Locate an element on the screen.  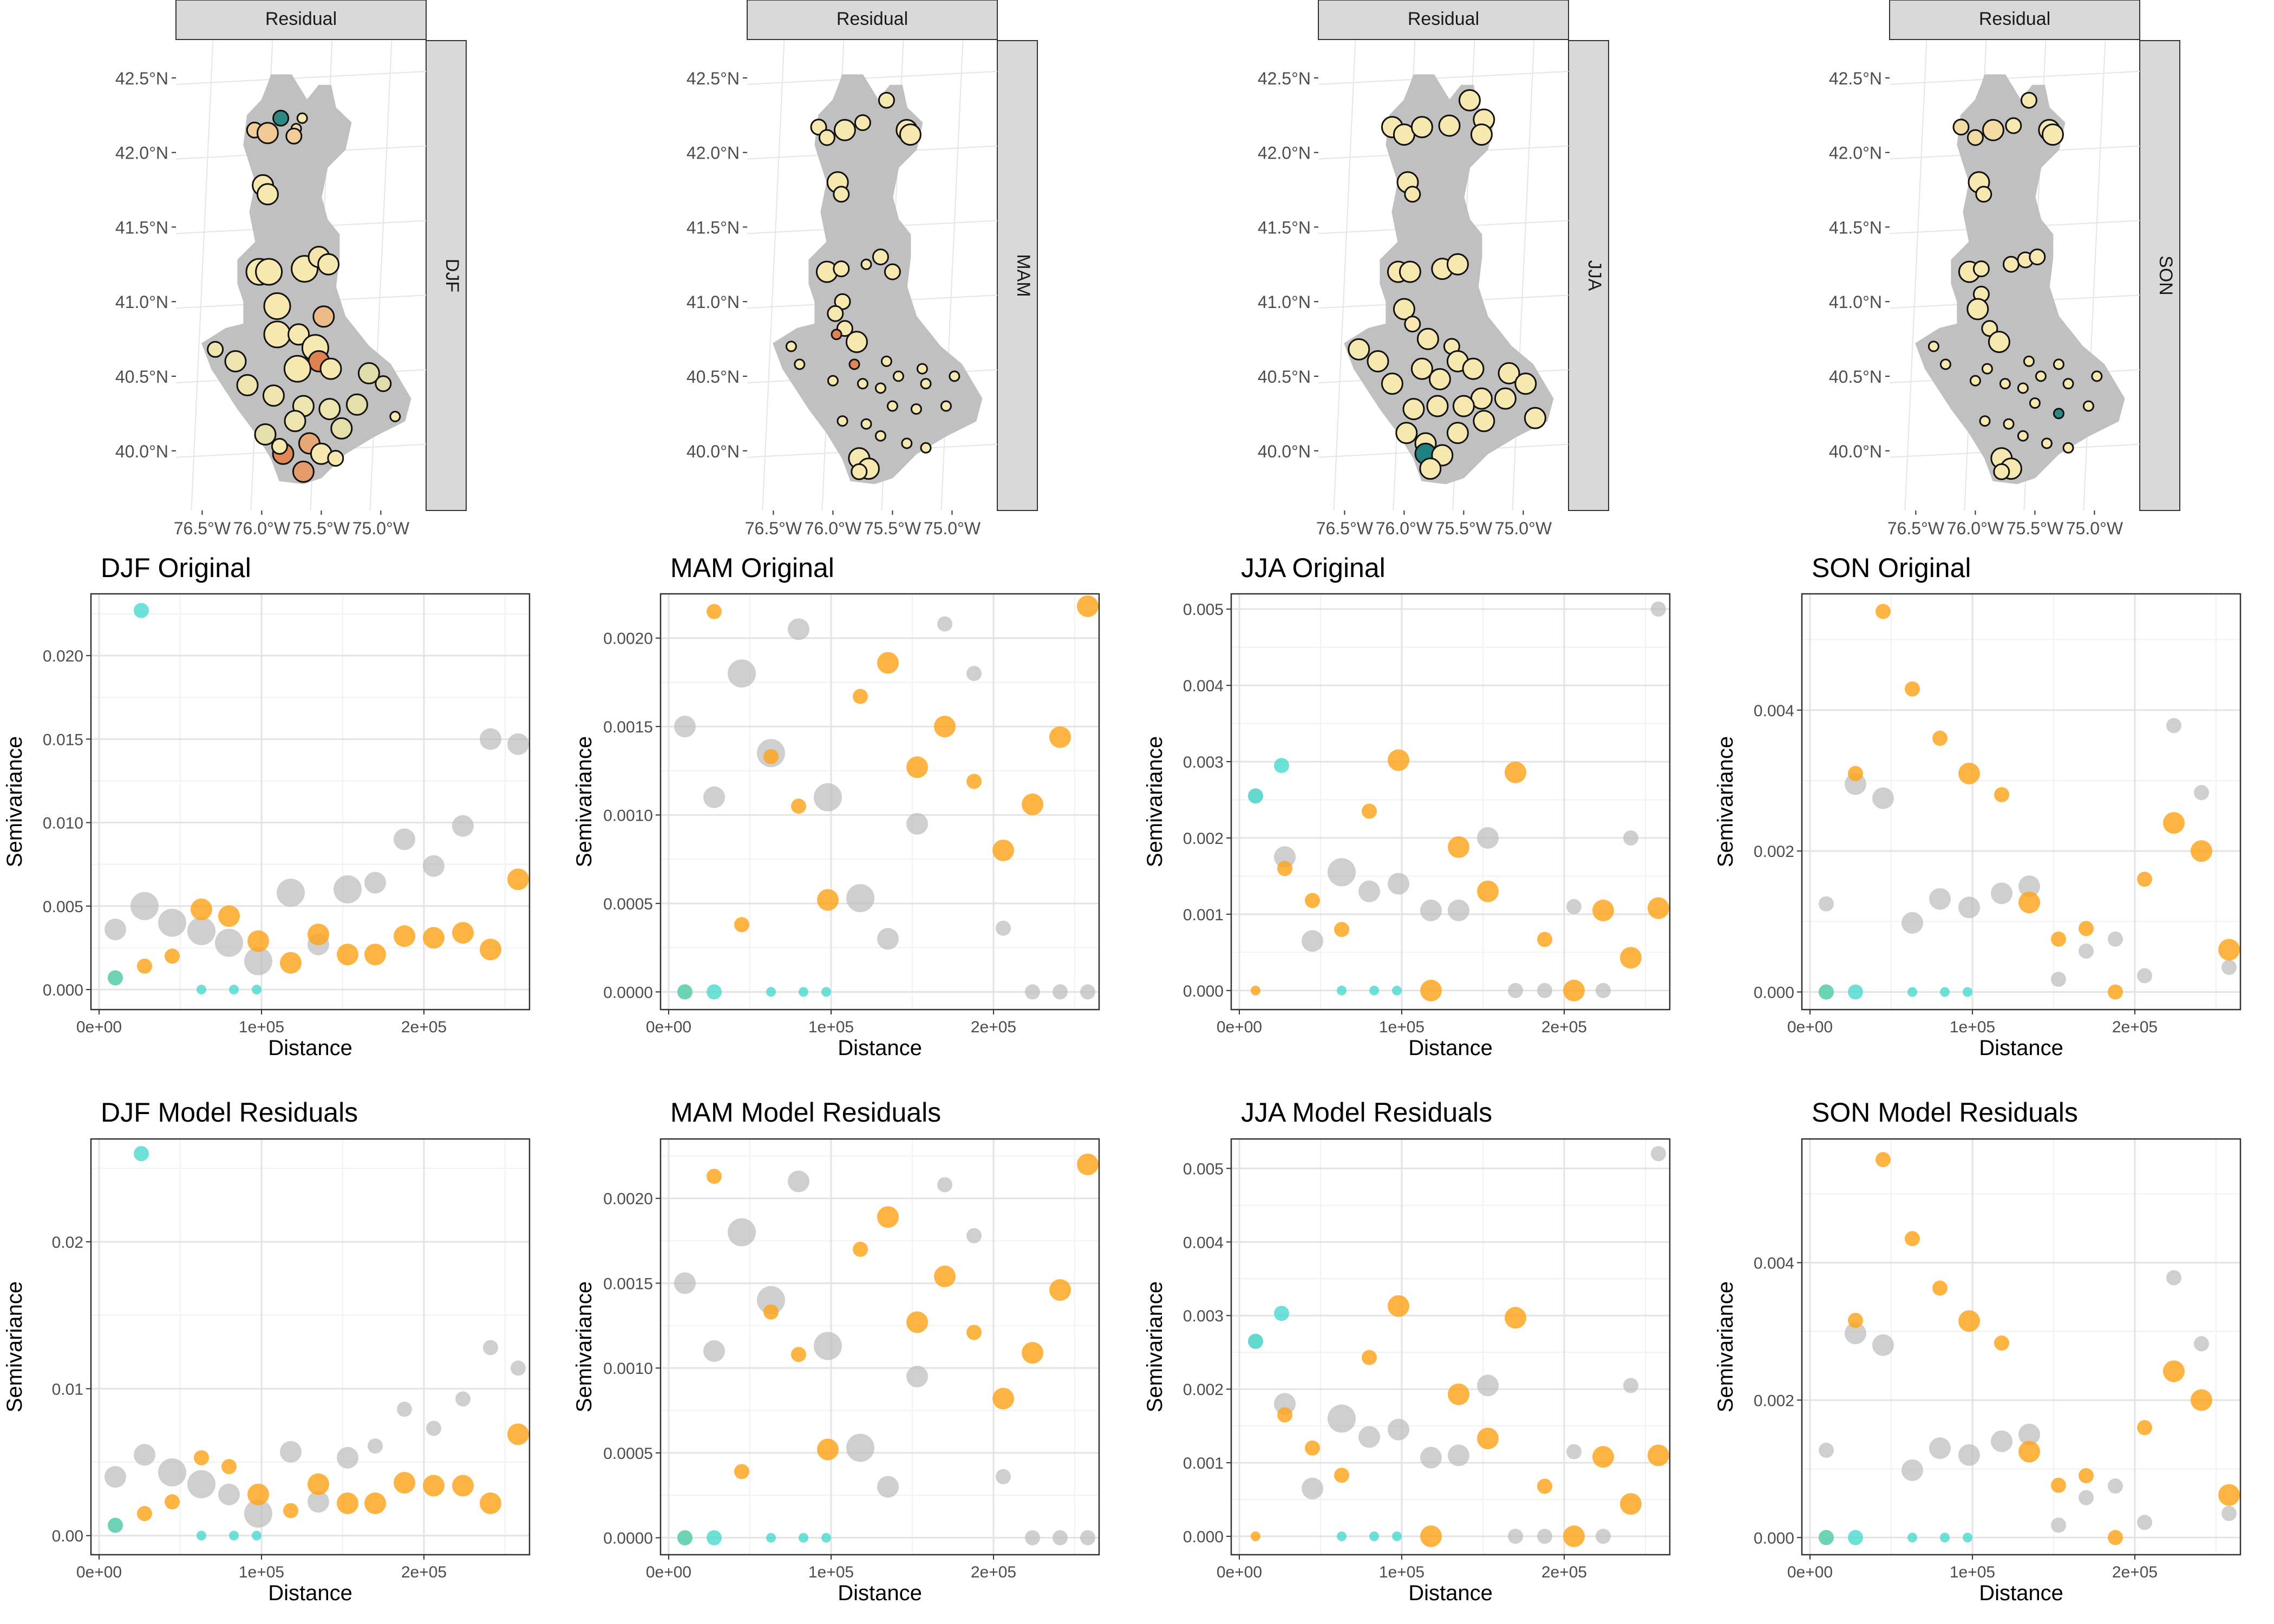
facet-strip-top-label: Residual is located at coordinates (1444, 19).